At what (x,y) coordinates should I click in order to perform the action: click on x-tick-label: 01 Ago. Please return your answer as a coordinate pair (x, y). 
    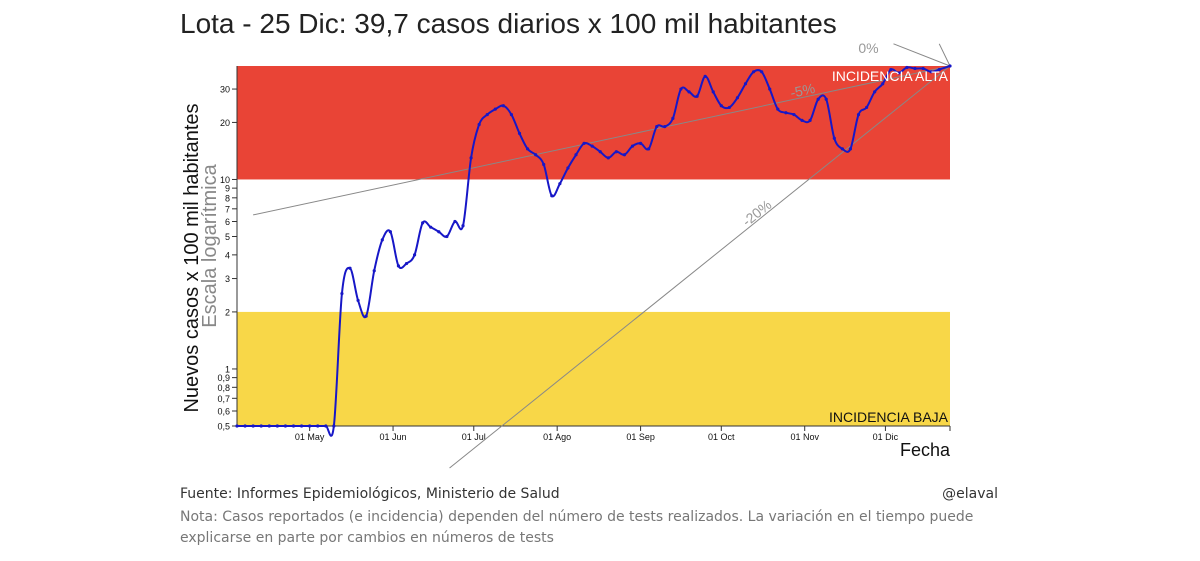
    Looking at the image, I should click on (557, 437).